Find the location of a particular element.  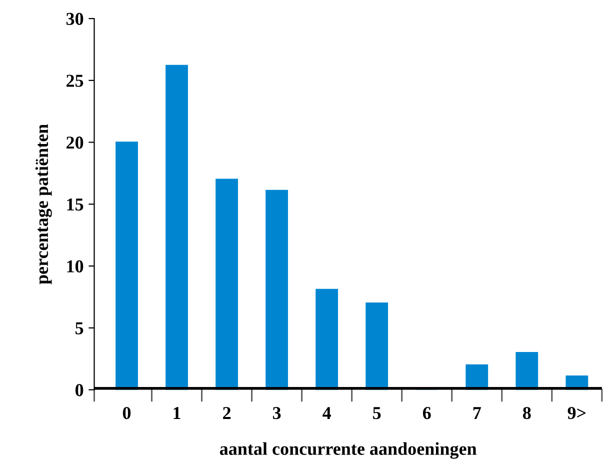

y-tick-label: 0 is located at coordinates (79, 390).